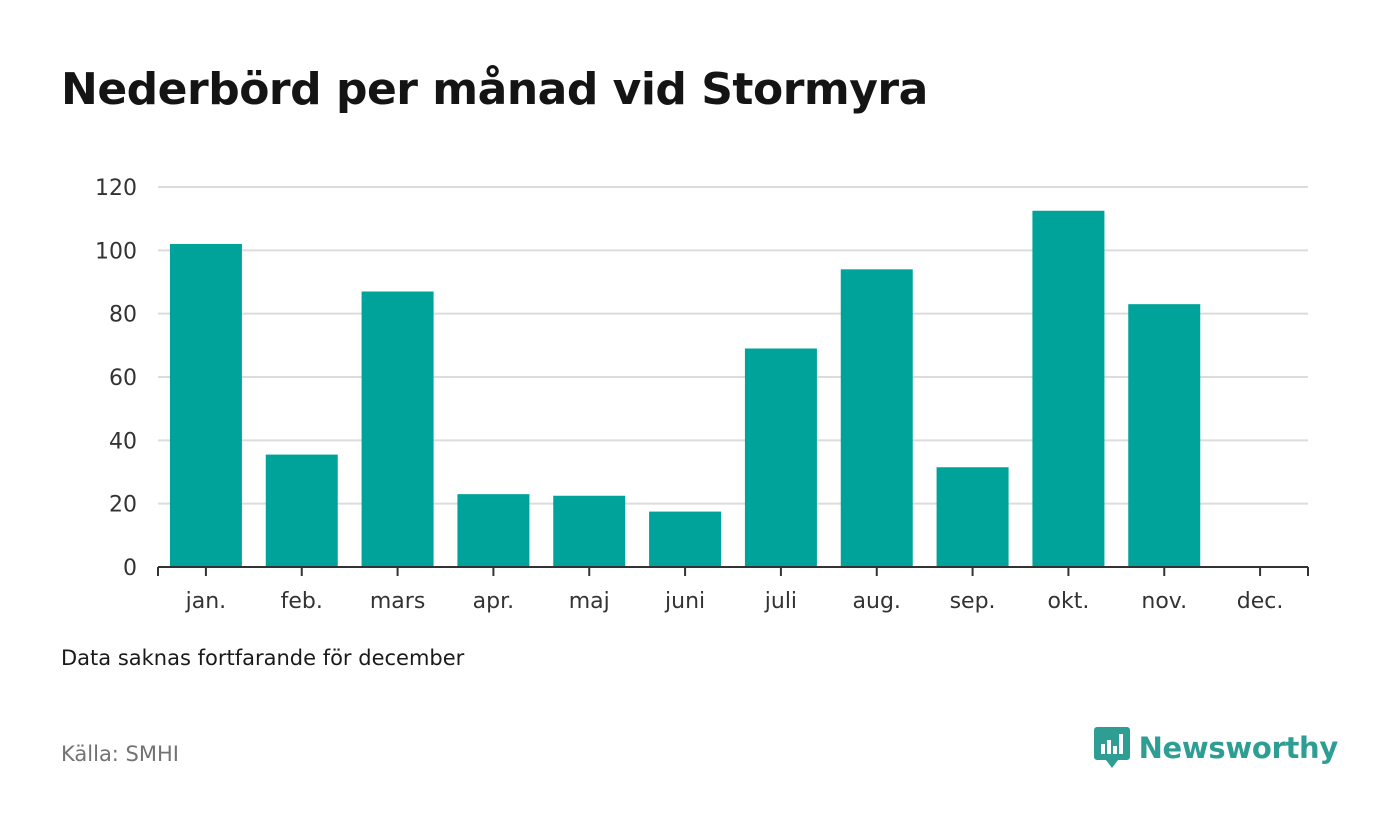 The width and height of the screenshot is (1400, 831). I want to click on x-tick-label: maj, so click(589, 601).